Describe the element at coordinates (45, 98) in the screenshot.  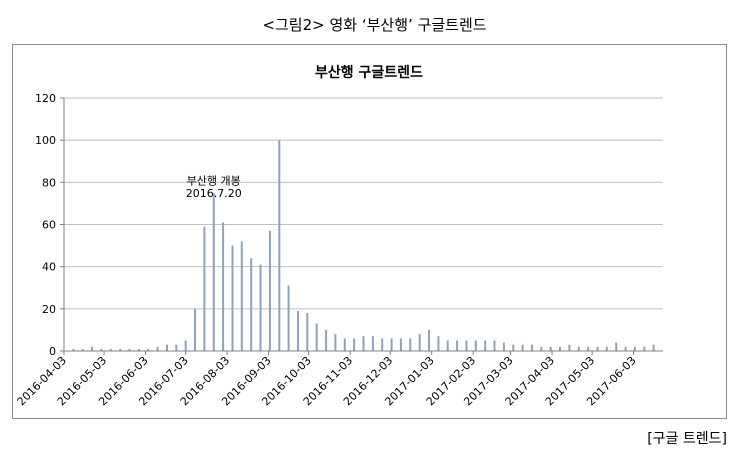
I see `y-tick-label: 120` at that location.